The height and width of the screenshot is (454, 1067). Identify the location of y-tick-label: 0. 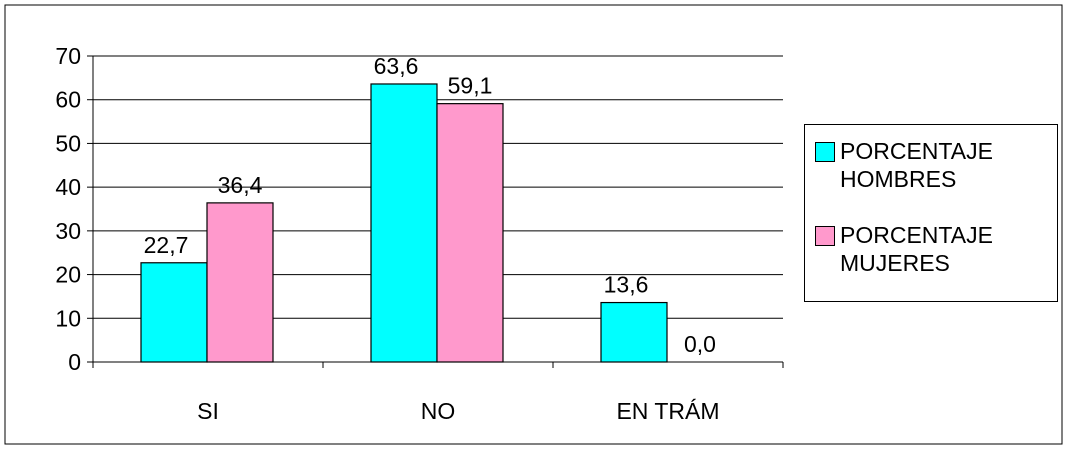
(74, 362).